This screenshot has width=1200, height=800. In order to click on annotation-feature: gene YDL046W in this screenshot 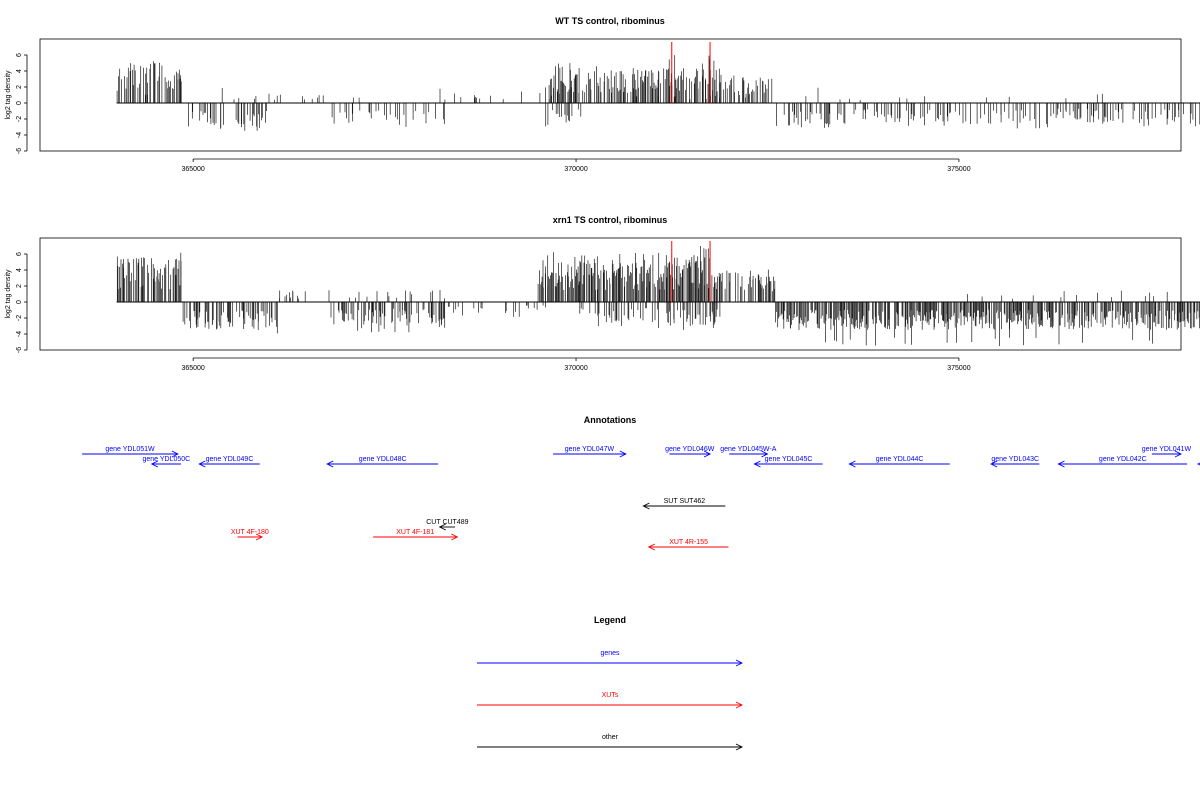, I will do `click(690, 452)`.